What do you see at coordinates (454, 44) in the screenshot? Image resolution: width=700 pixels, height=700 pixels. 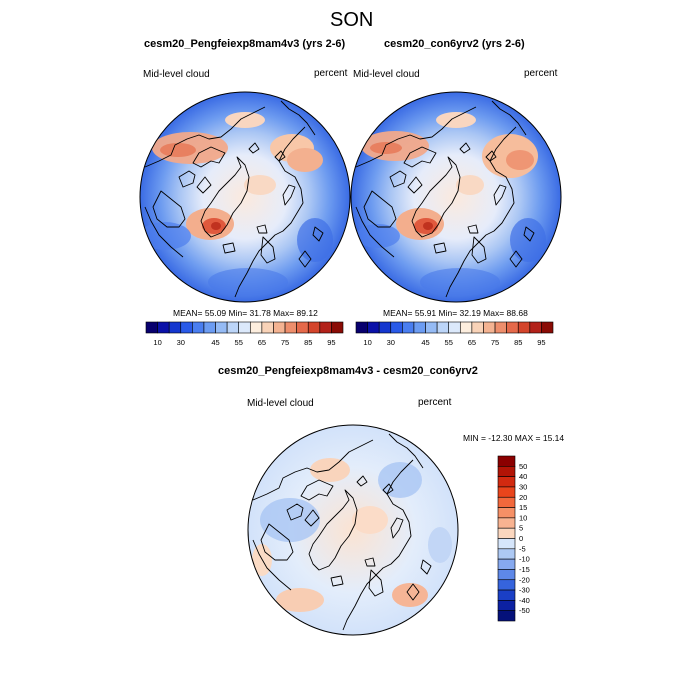 I see `panel-2-title: cesm20_con6yrv2 (yrs 2-6)` at bounding box center [454, 44].